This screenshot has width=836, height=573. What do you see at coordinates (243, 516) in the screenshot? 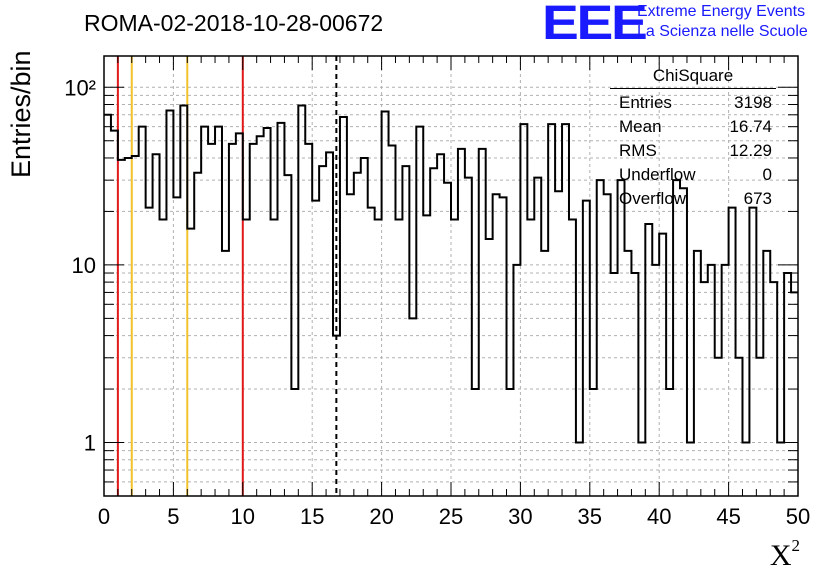
I see `x-tick-label: 10` at bounding box center [243, 516].